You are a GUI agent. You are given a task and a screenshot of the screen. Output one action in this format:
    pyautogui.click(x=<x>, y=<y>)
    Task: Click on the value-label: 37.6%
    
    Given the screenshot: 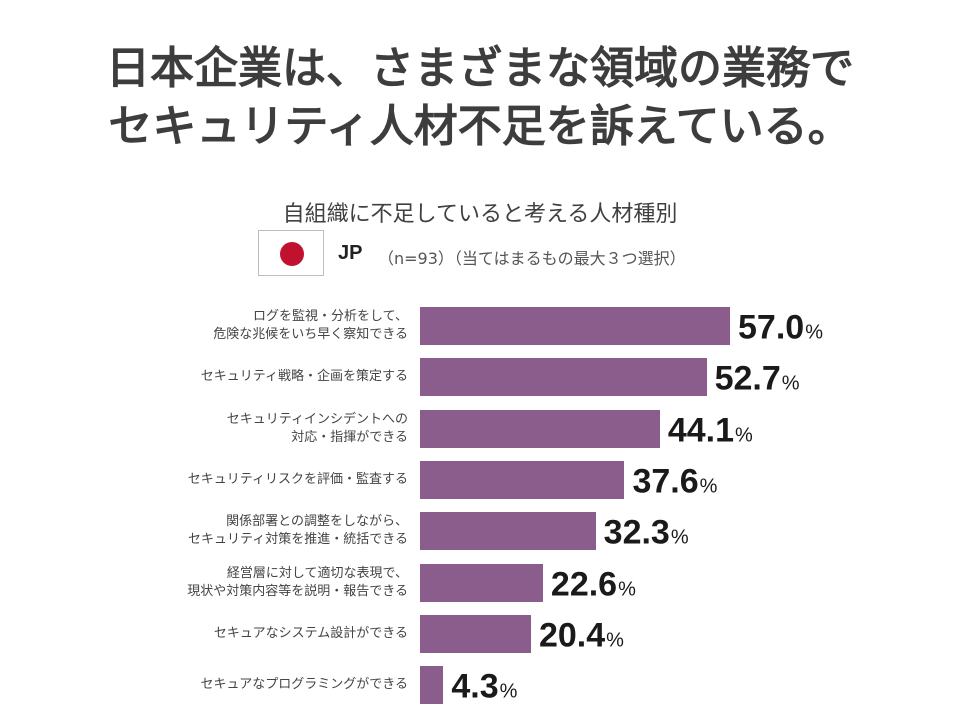 What is the action you would take?
    pyautogui.click(x=674, y=481)
    